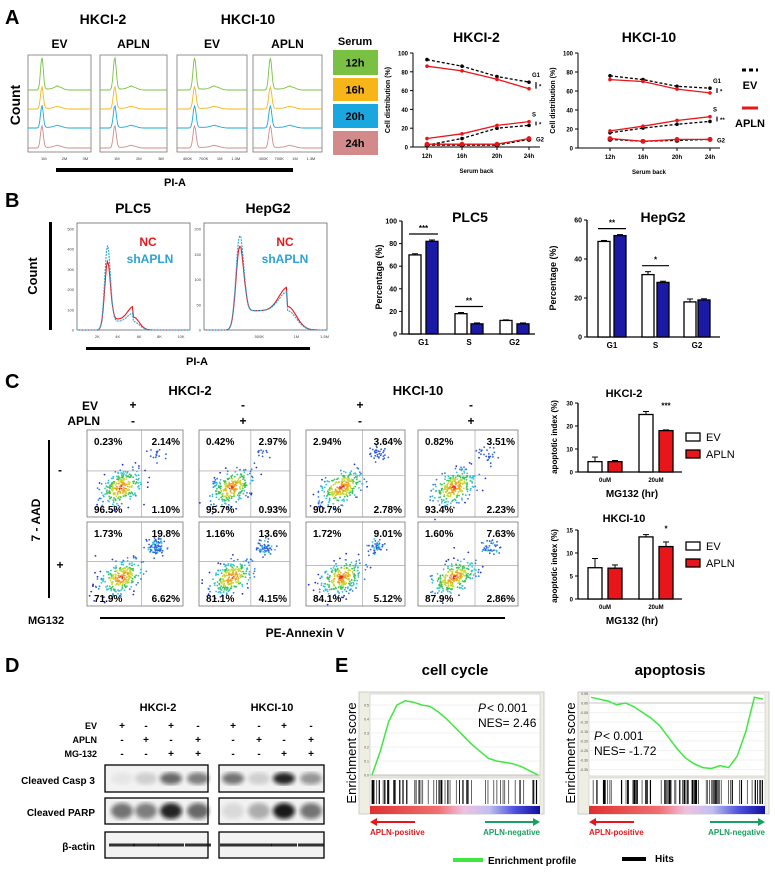  I want to click on legend-apln-label: APLN, so click(720, 564).